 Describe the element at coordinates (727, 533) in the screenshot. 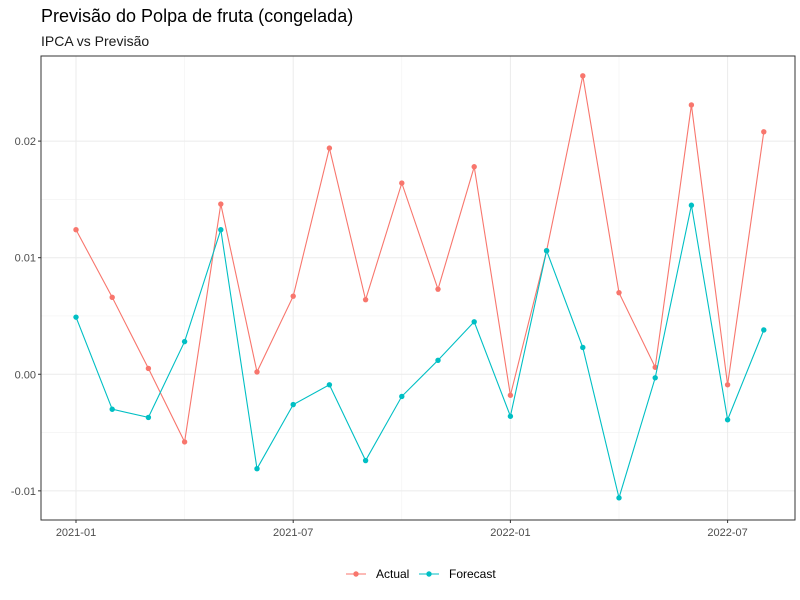

I see `x-tick-label: 2022-07` at that location.